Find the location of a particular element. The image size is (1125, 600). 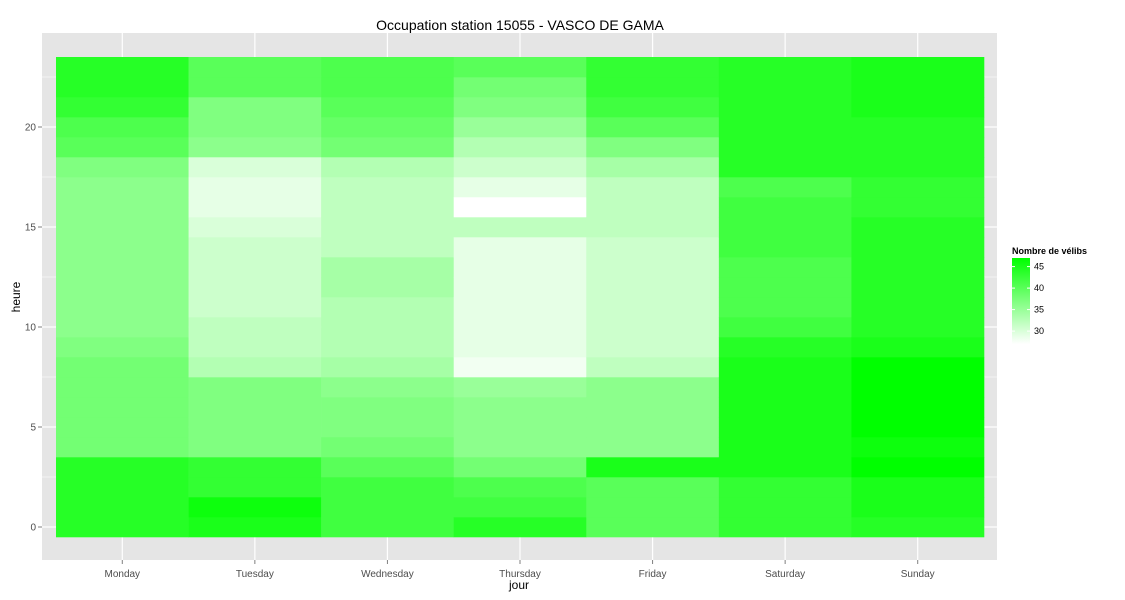

y-tick-label: 10 is located at coordinates (31, 328).